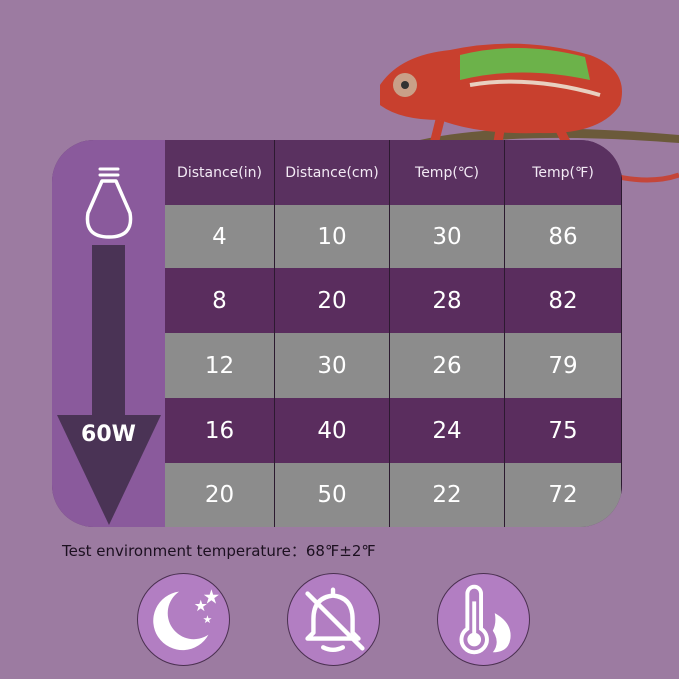  What do you see at coordinates (563, 236) in the screenshot?
I see `table-cell: 86` at bounding box center [563, 236].